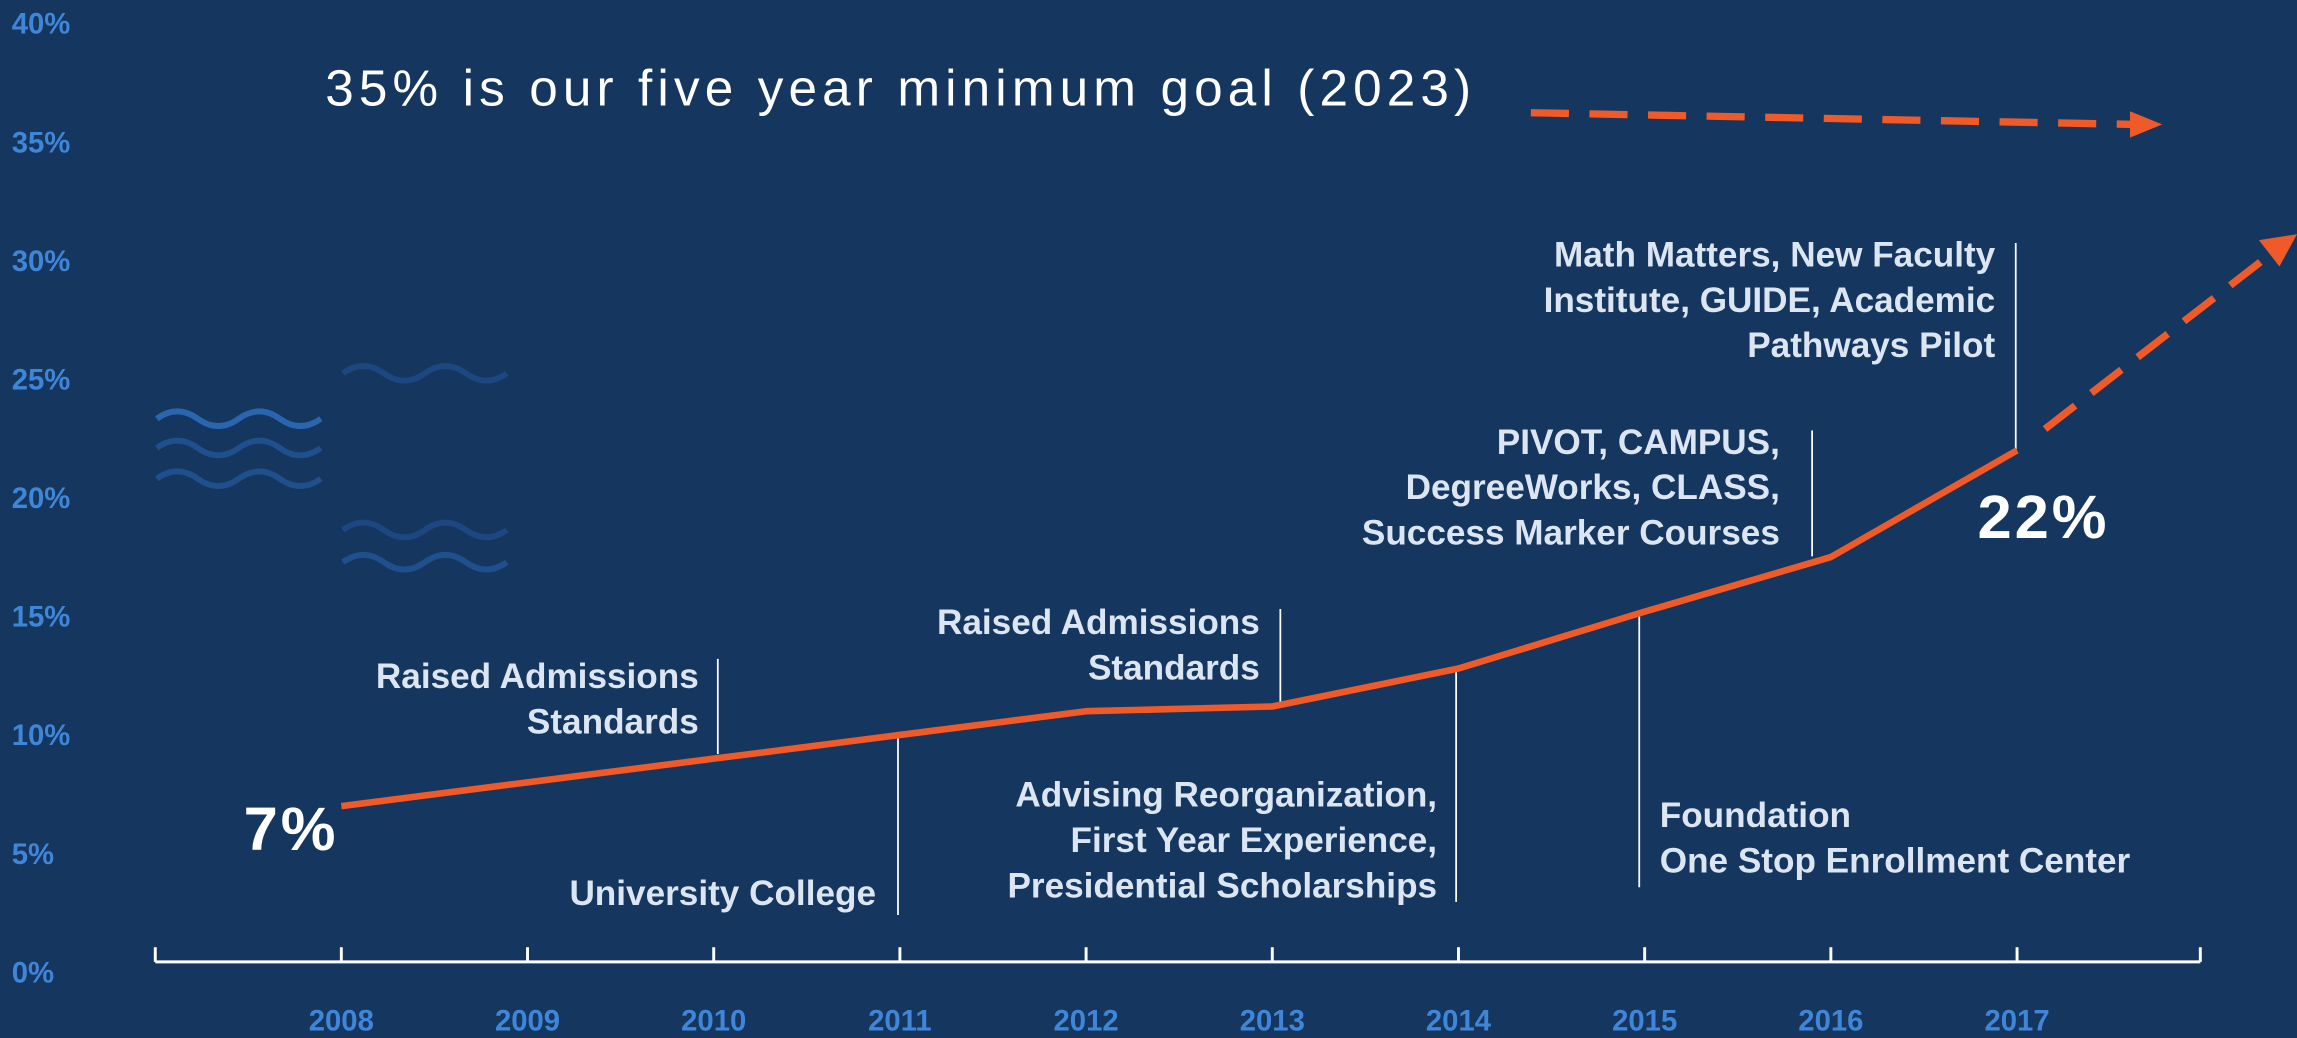  I want to click on x-tick-label: 2014, so click(1459, 1021).